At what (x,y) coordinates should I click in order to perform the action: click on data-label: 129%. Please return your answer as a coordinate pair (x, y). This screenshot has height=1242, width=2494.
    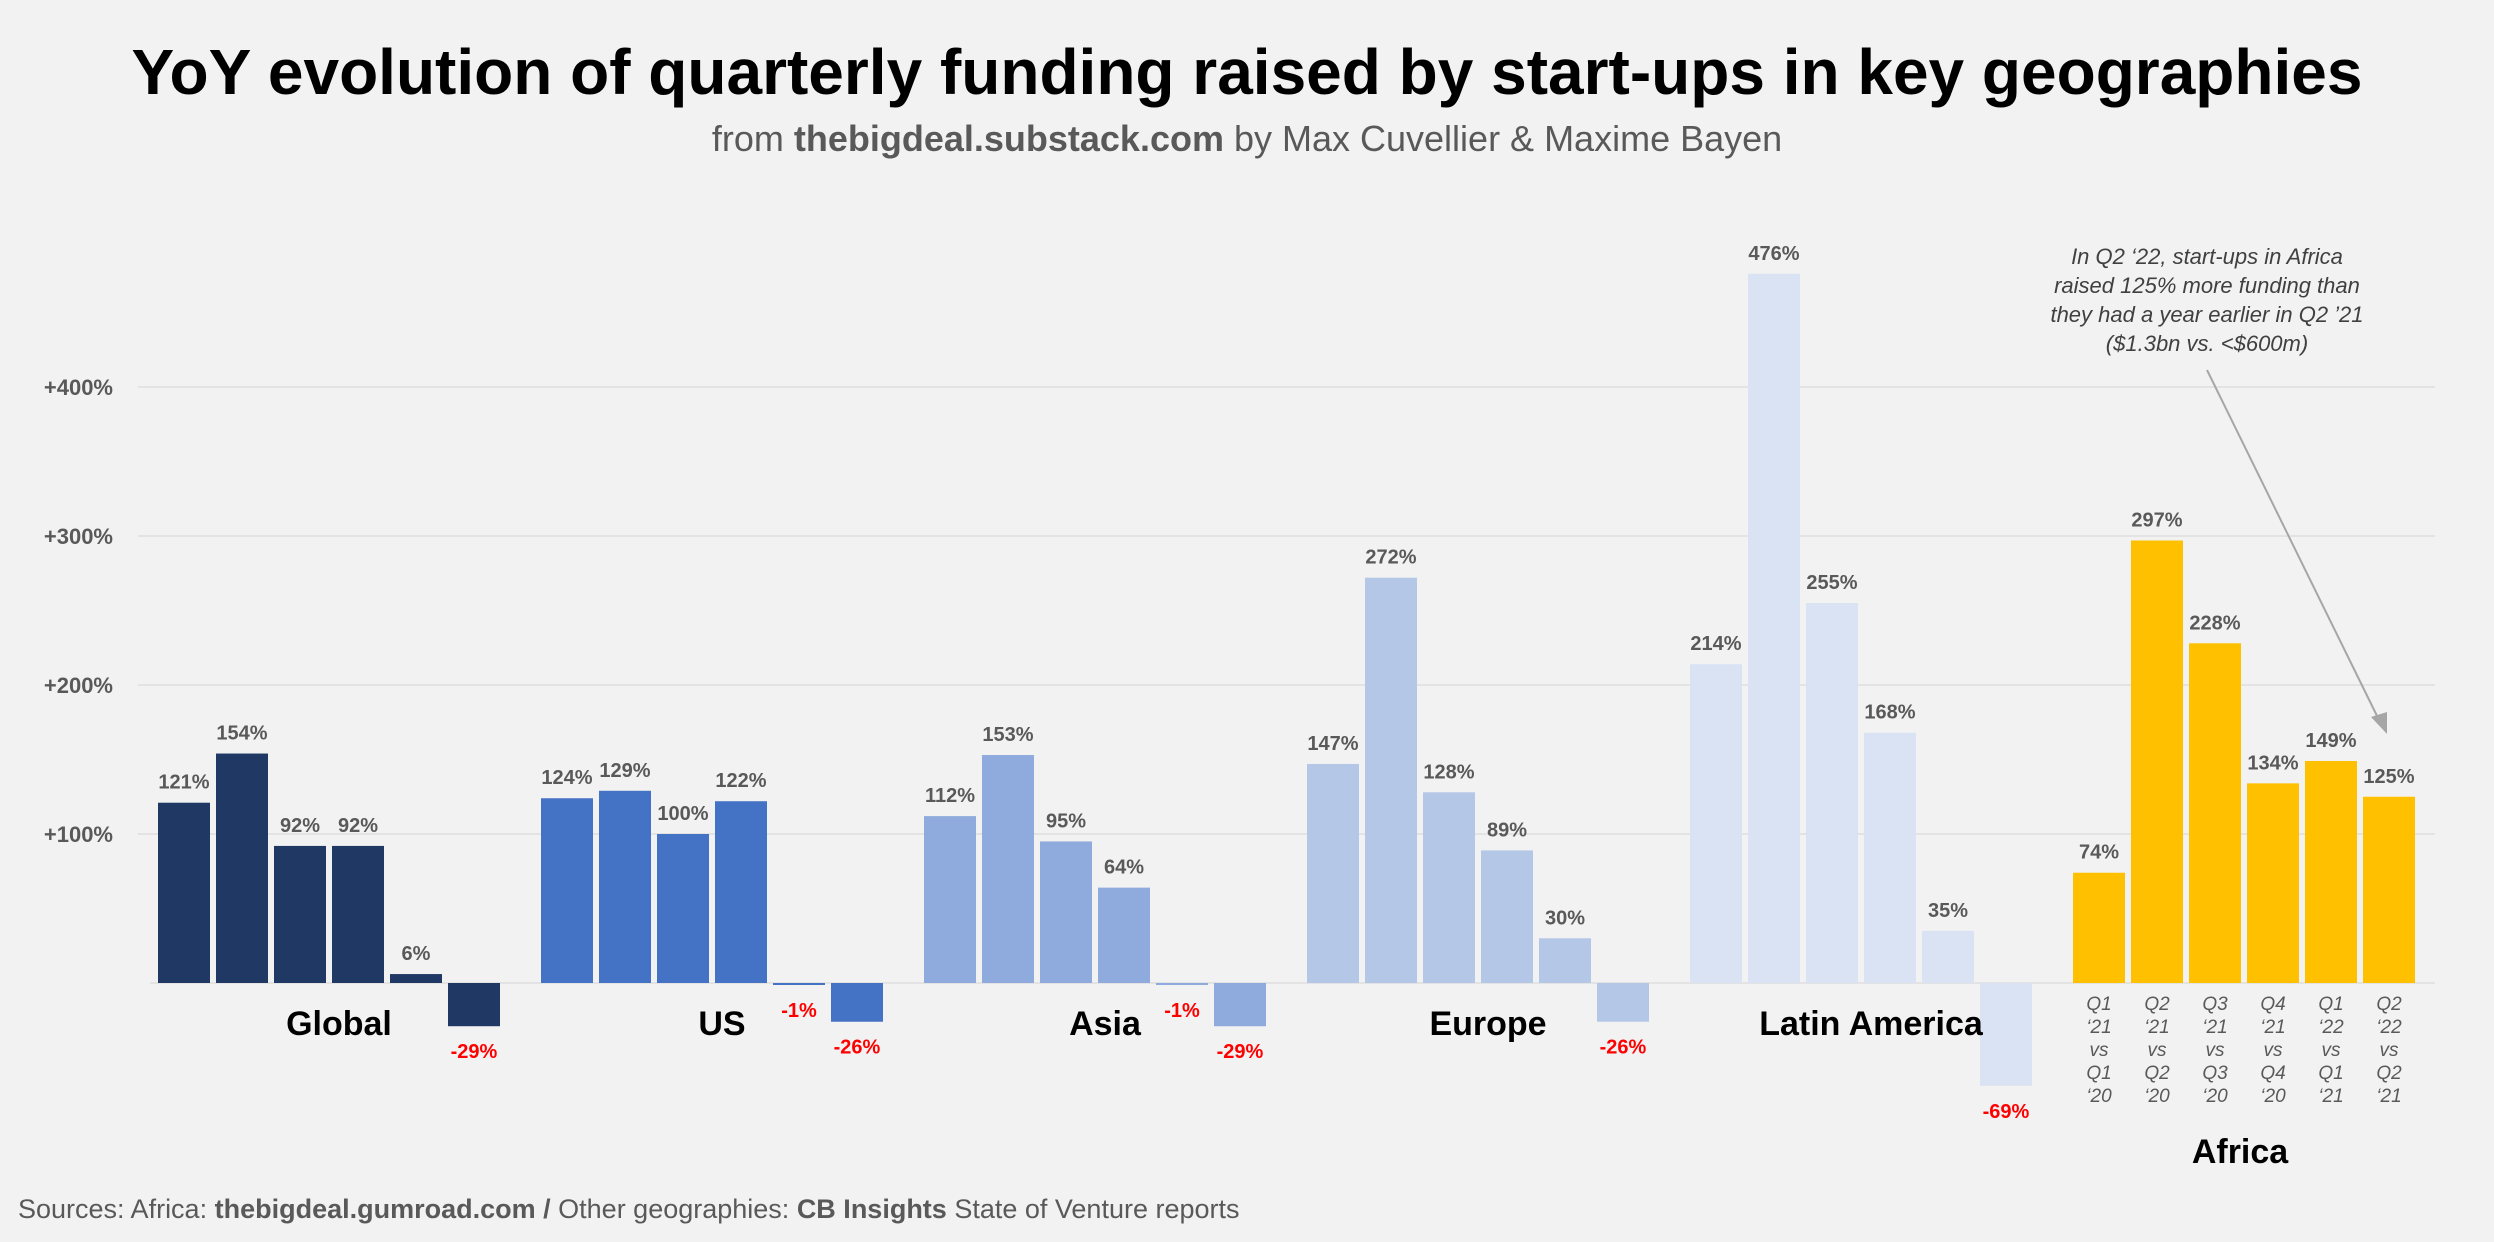
    Looking at the image, I should click on (624, 771).